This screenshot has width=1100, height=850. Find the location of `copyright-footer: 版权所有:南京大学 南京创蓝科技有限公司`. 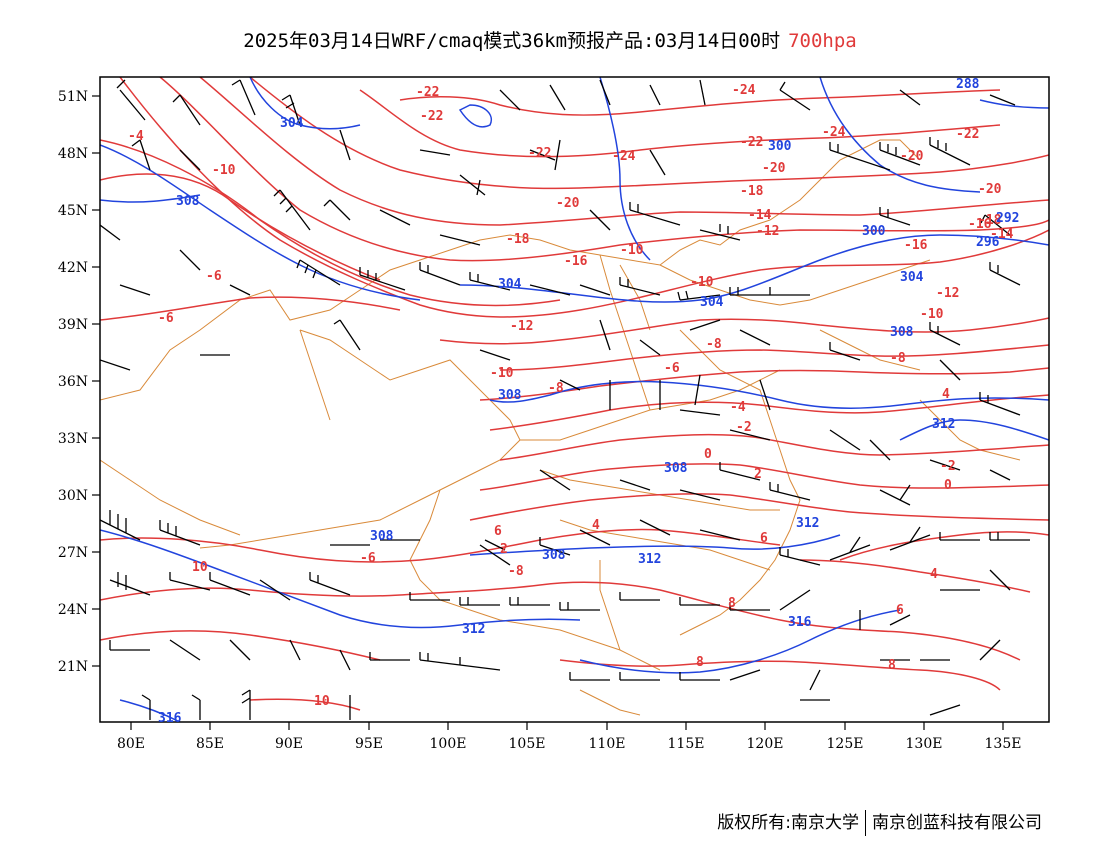

copyright-footer: 版权所有:南京大学 南京创蓝科技有限公司 is located at coordinates (879, 822).